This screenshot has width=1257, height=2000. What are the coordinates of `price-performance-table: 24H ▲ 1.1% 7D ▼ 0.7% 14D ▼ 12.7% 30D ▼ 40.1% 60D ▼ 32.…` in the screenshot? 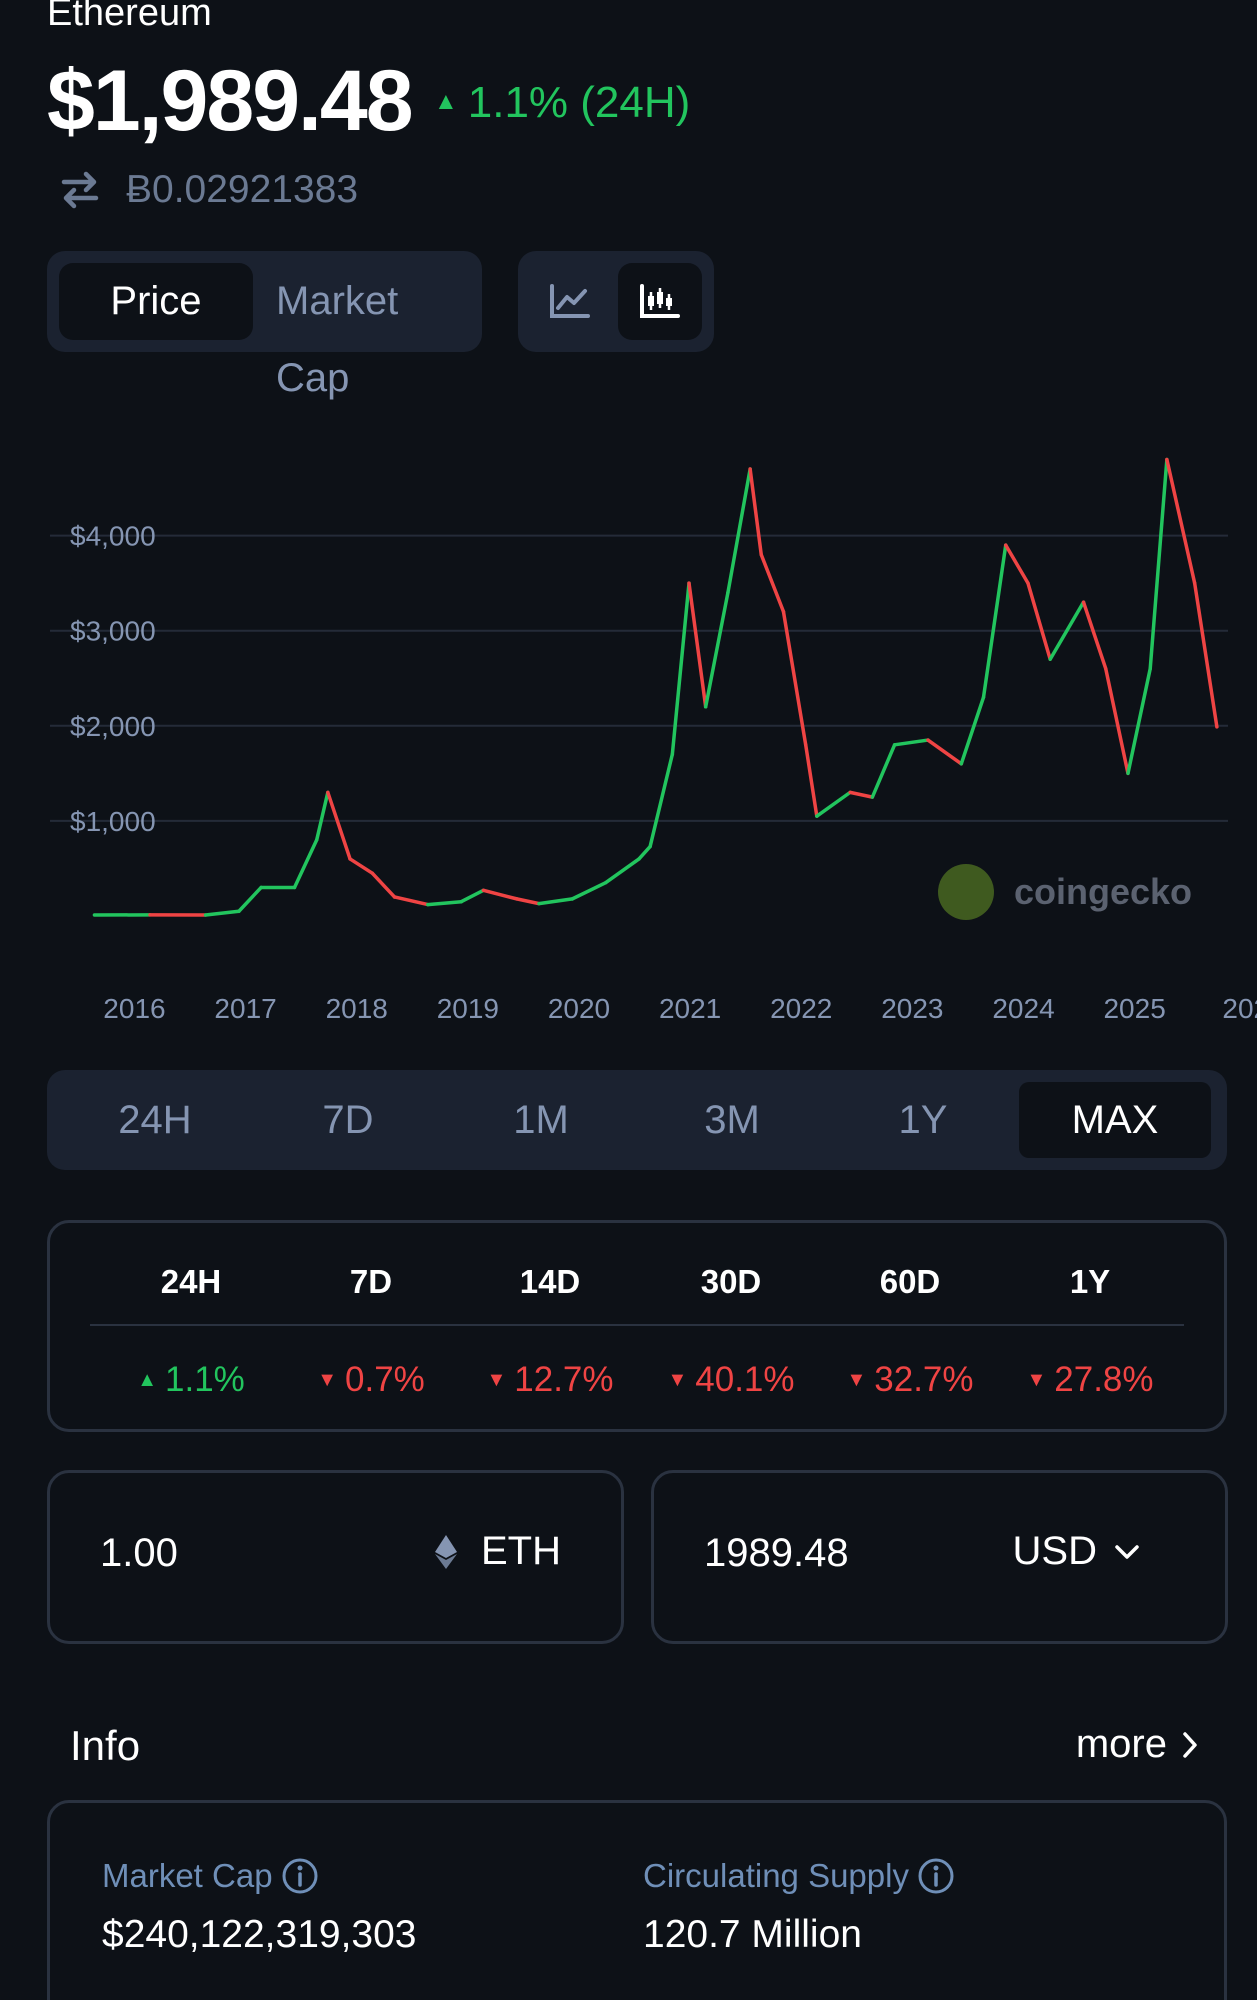 It's located at (637, 1326).